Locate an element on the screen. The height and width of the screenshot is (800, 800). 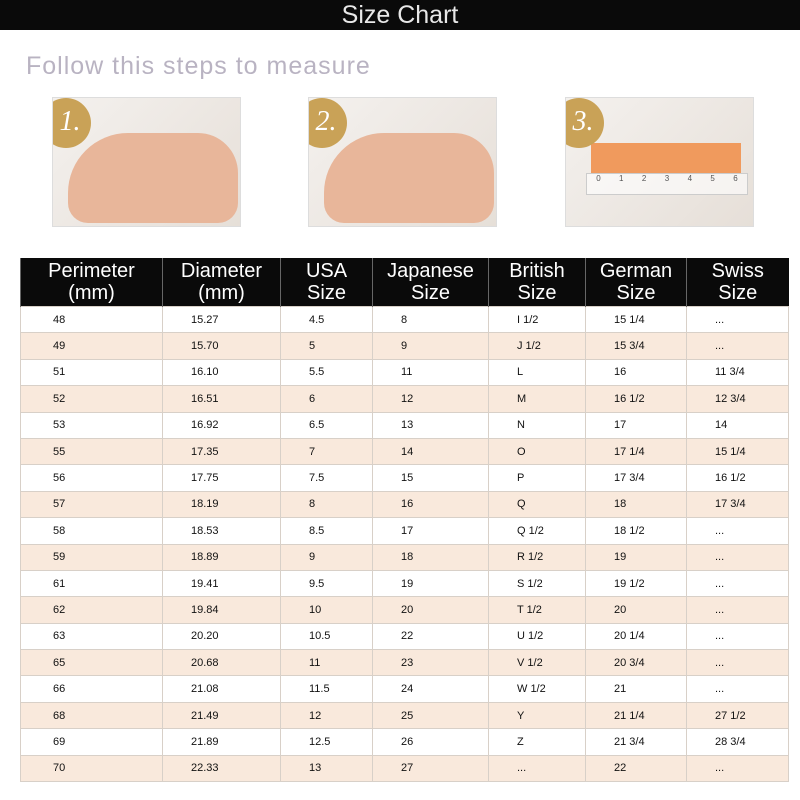
table-cell: 21.89 is located at coordinates (221, 742).